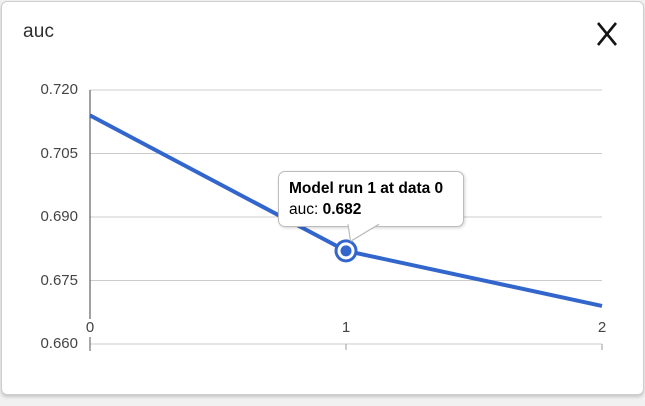 The image size is (645, 406). Describe the element at coordinates (59, 216) in the screenshot. I see `y-tick-label: 0.690` at that location.